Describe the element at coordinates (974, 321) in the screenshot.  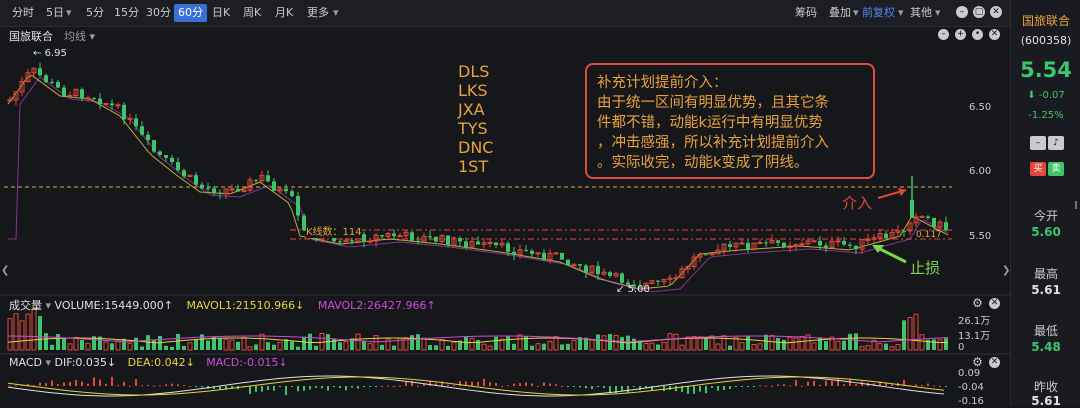
I see `volume-tick: 26.1万` at that location.